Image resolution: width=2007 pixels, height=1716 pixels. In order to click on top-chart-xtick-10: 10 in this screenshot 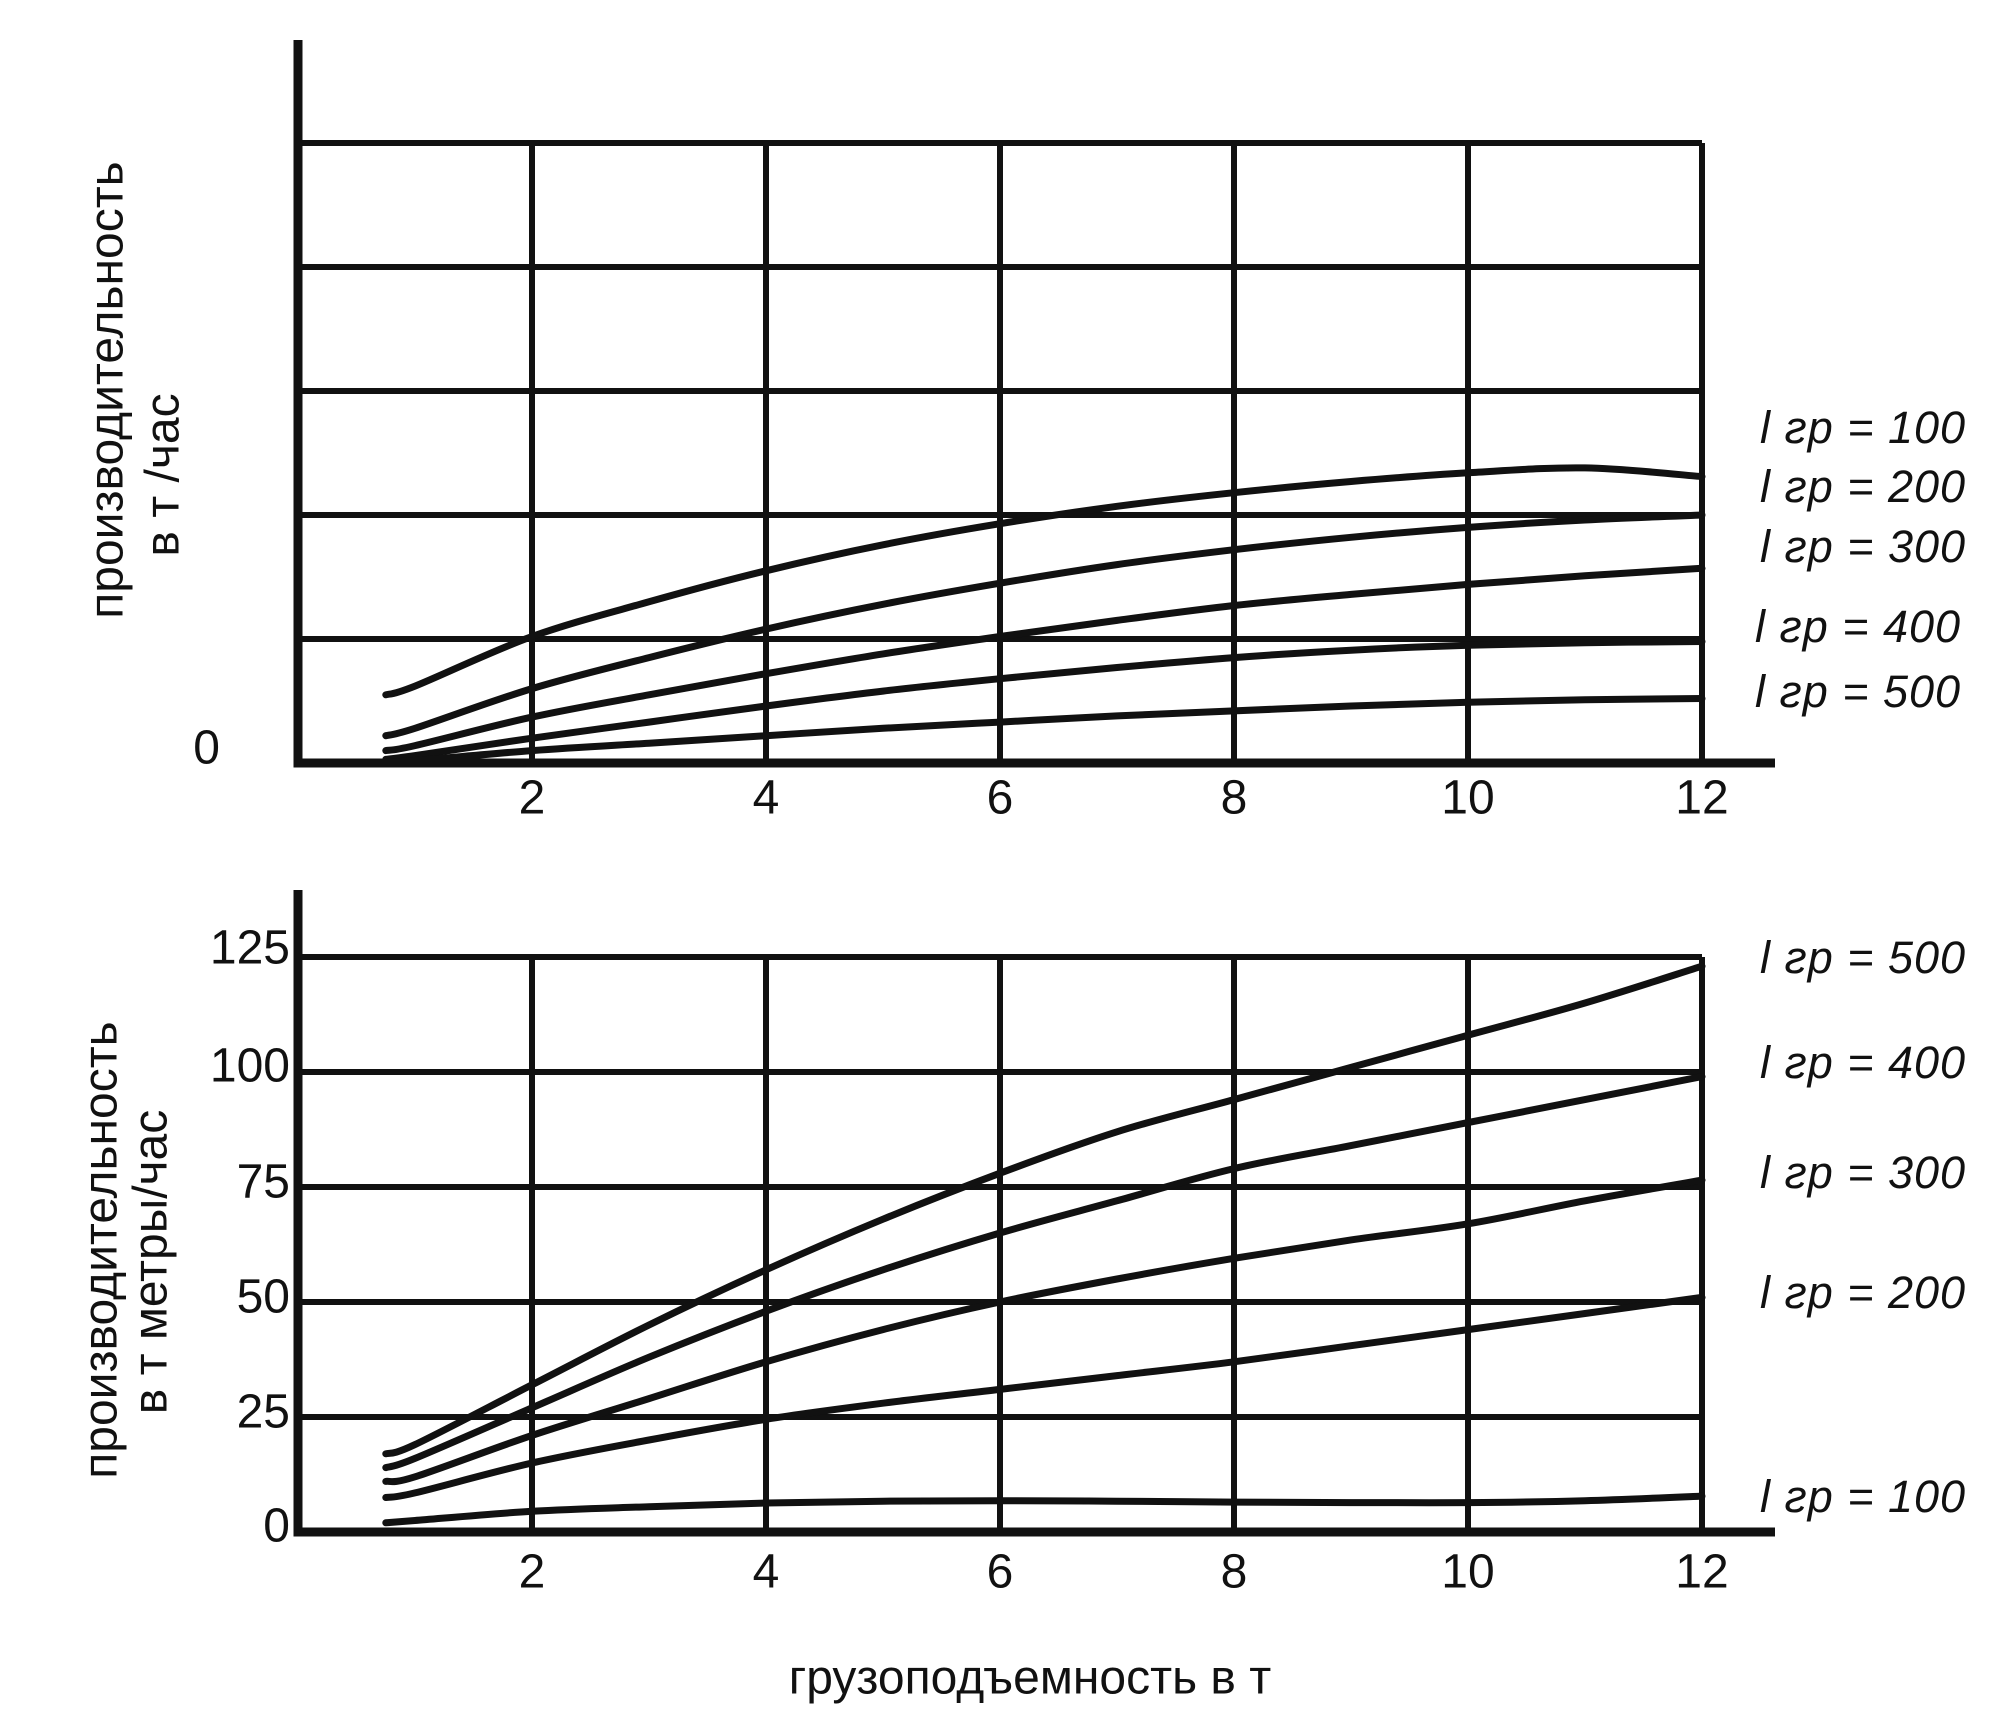, I will do `click(1468, 798)`.